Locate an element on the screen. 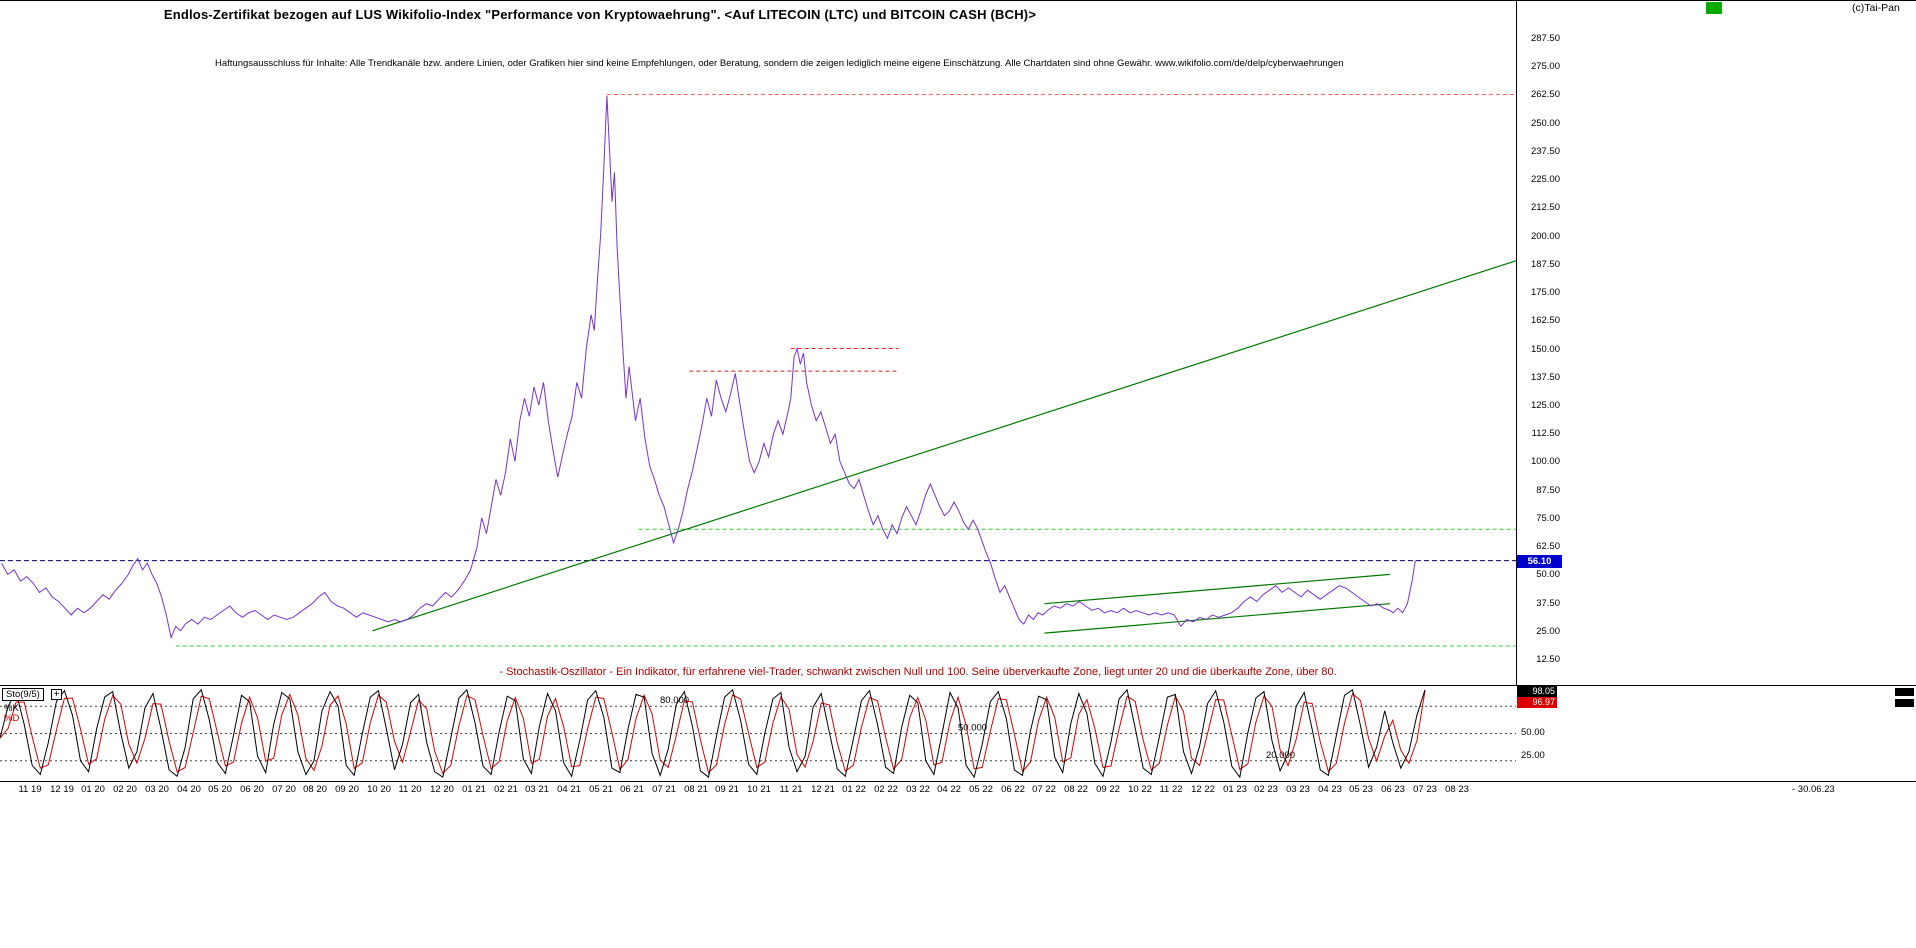 This screenshot has width=1916, height=948. date-axis-tick: 02 23 is located at coordinates (1266, 789).